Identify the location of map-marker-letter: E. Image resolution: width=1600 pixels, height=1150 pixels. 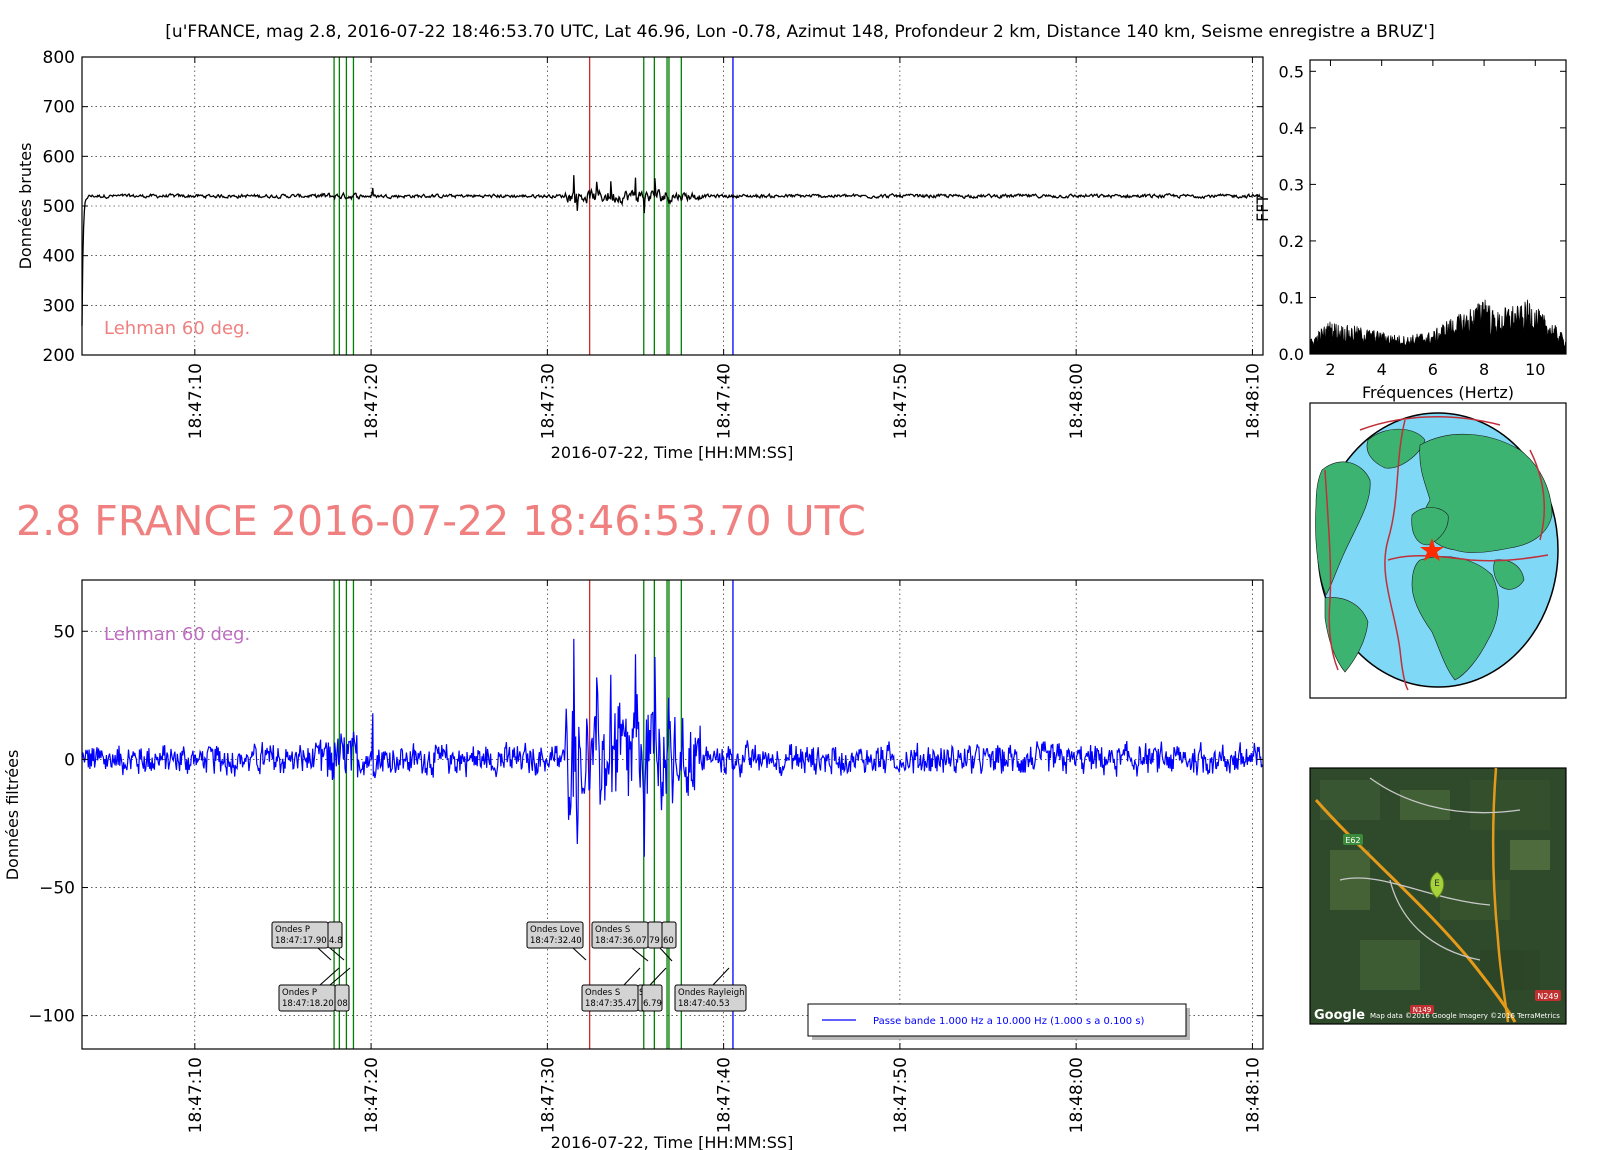
(1437, 884).